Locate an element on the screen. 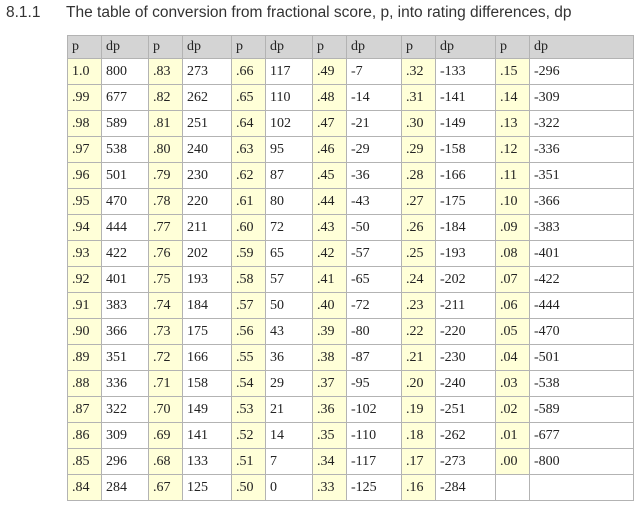 Image resolution: width=635 pixels, height=519 pixels. dp-cell: 133 is located at coordinates (207, 462).